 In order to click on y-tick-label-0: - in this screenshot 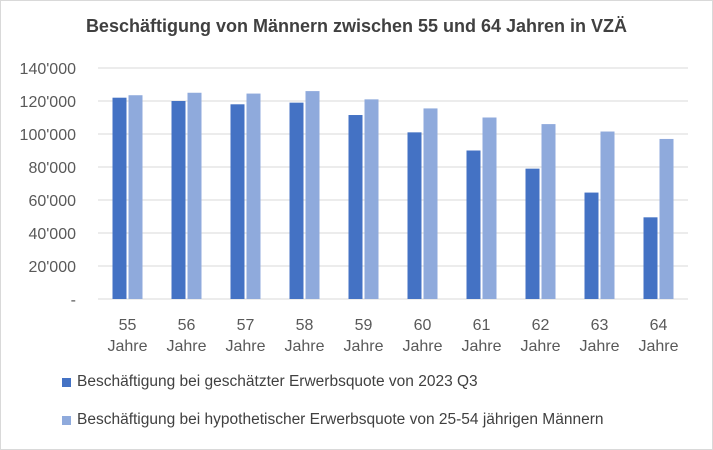, I will do `click(73, 300)`.